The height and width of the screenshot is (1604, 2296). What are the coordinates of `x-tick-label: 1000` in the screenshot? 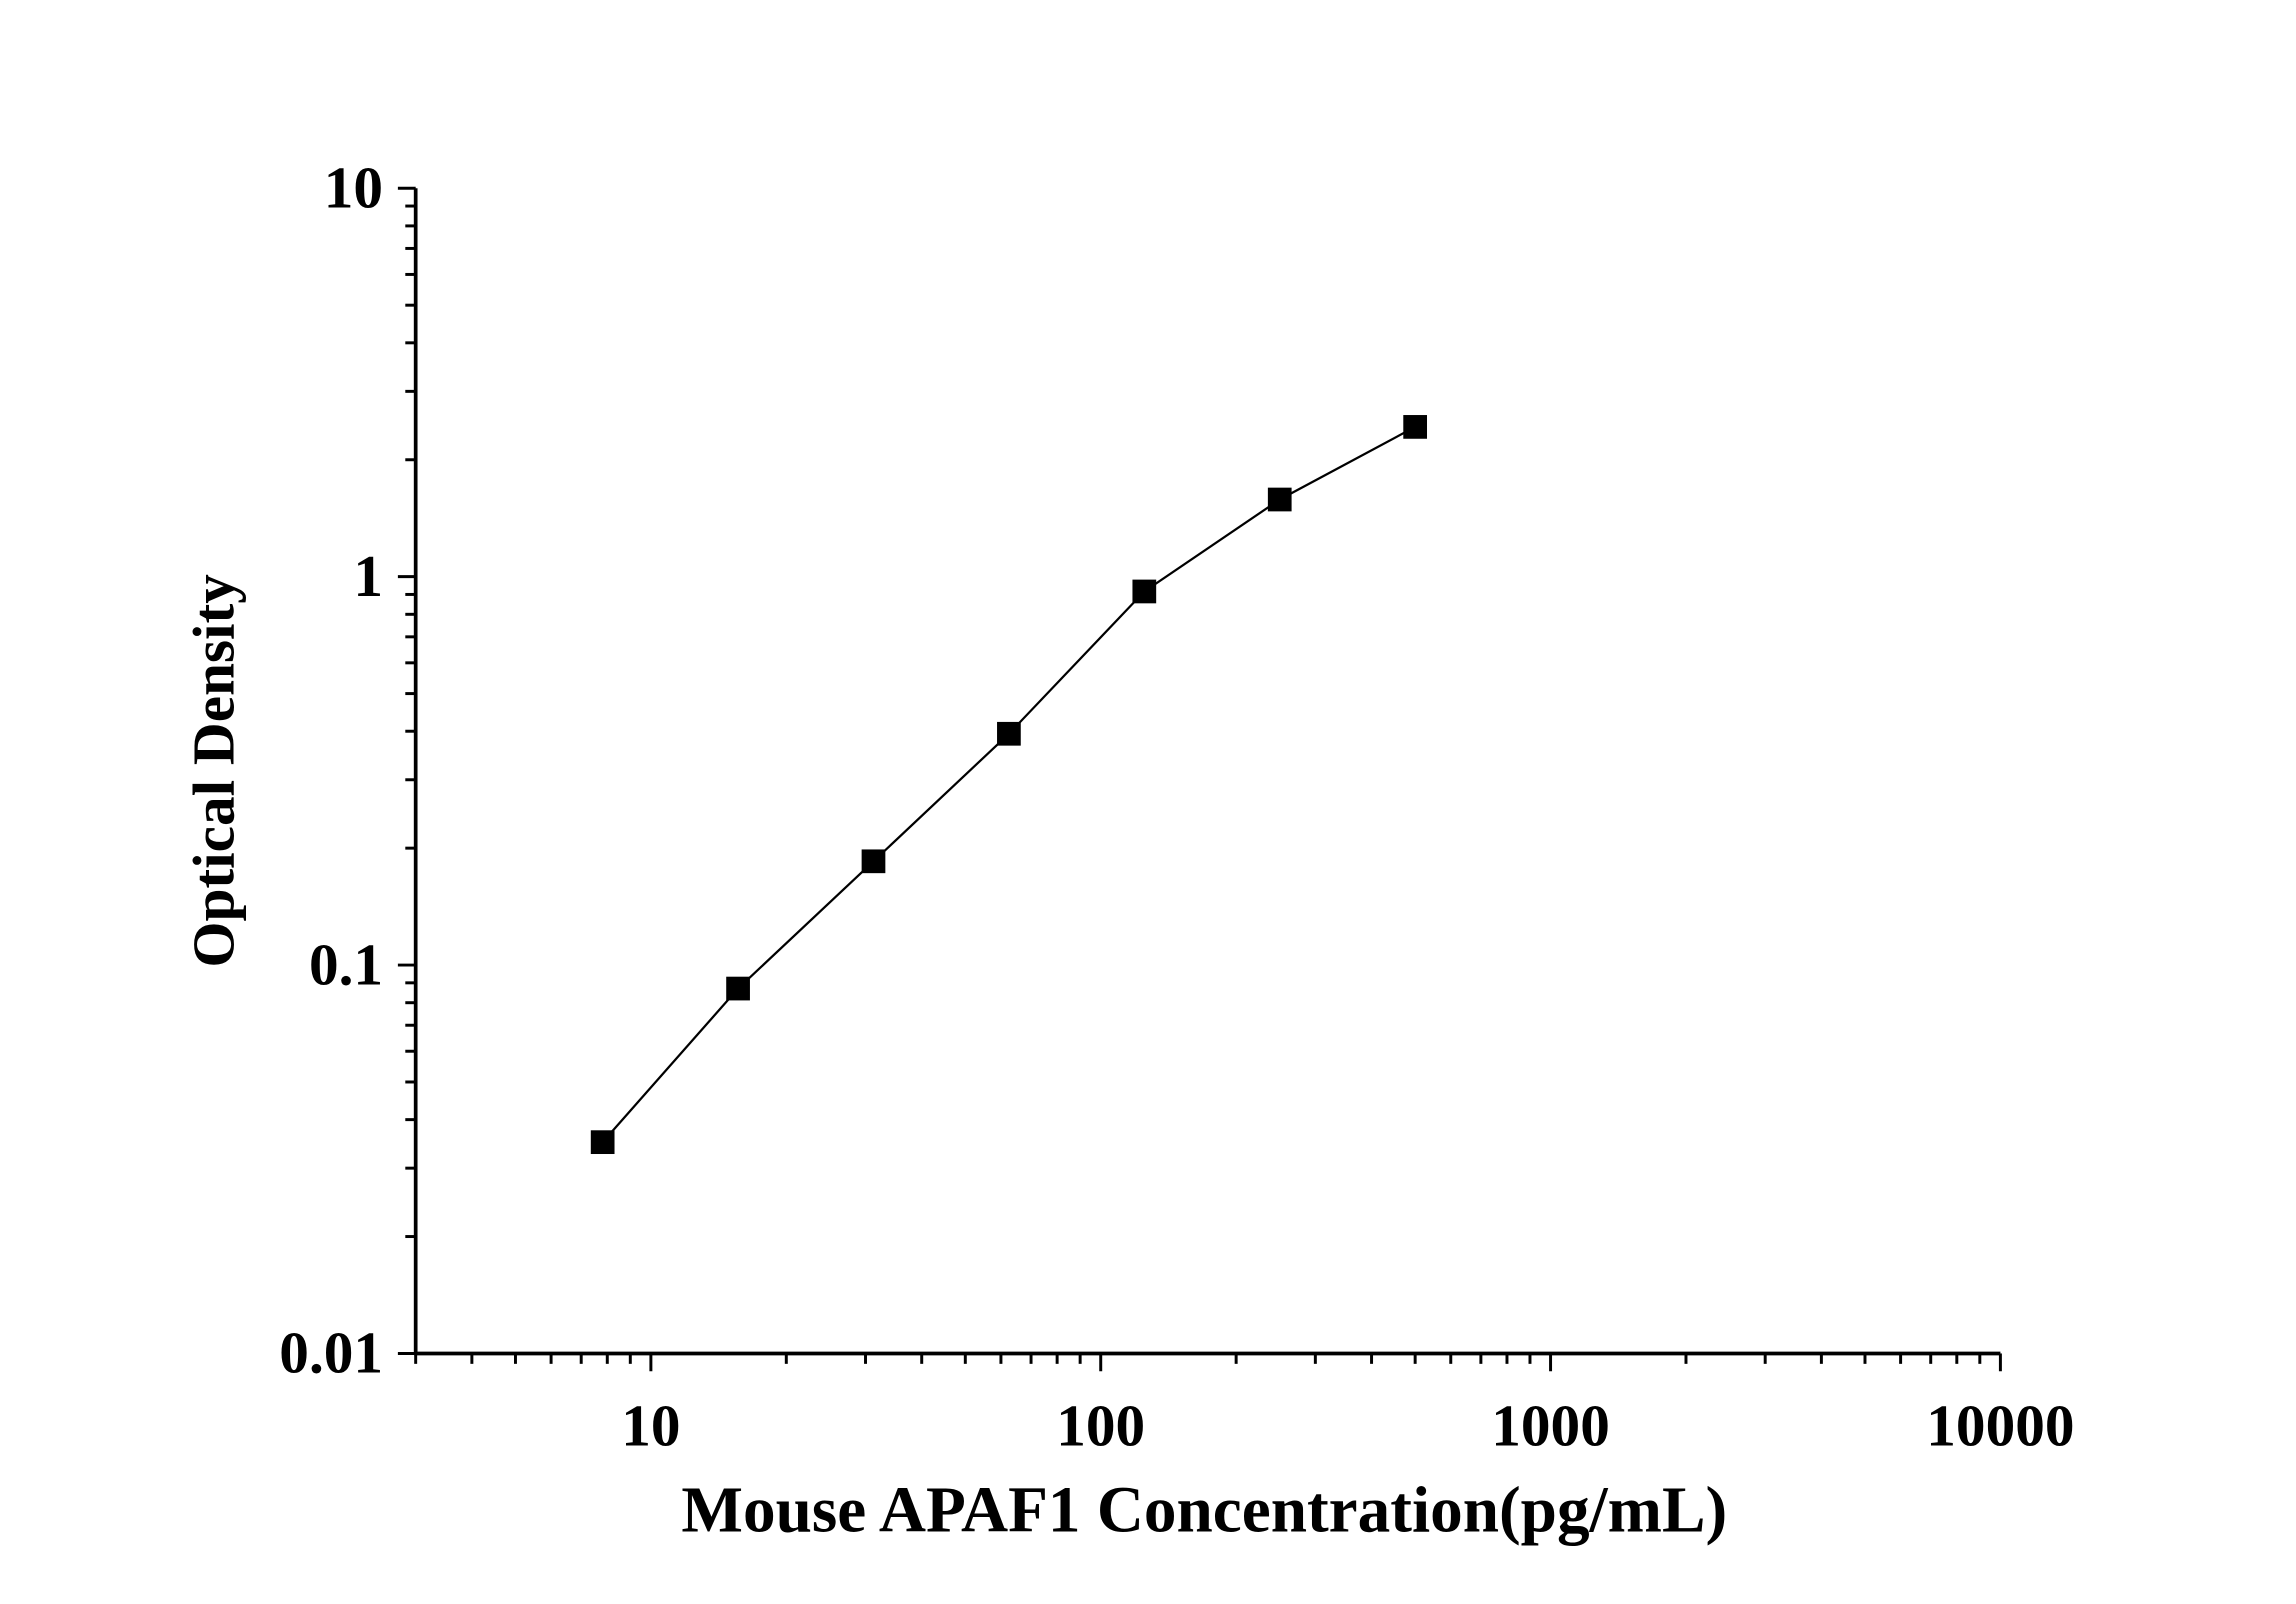 It's located at (1550, 1425).